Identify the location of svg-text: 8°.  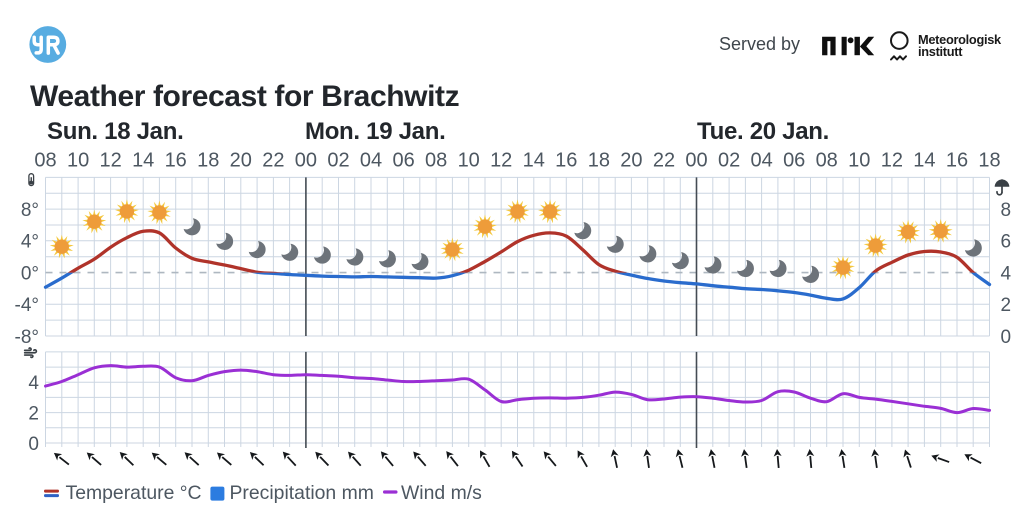
(30, 210).